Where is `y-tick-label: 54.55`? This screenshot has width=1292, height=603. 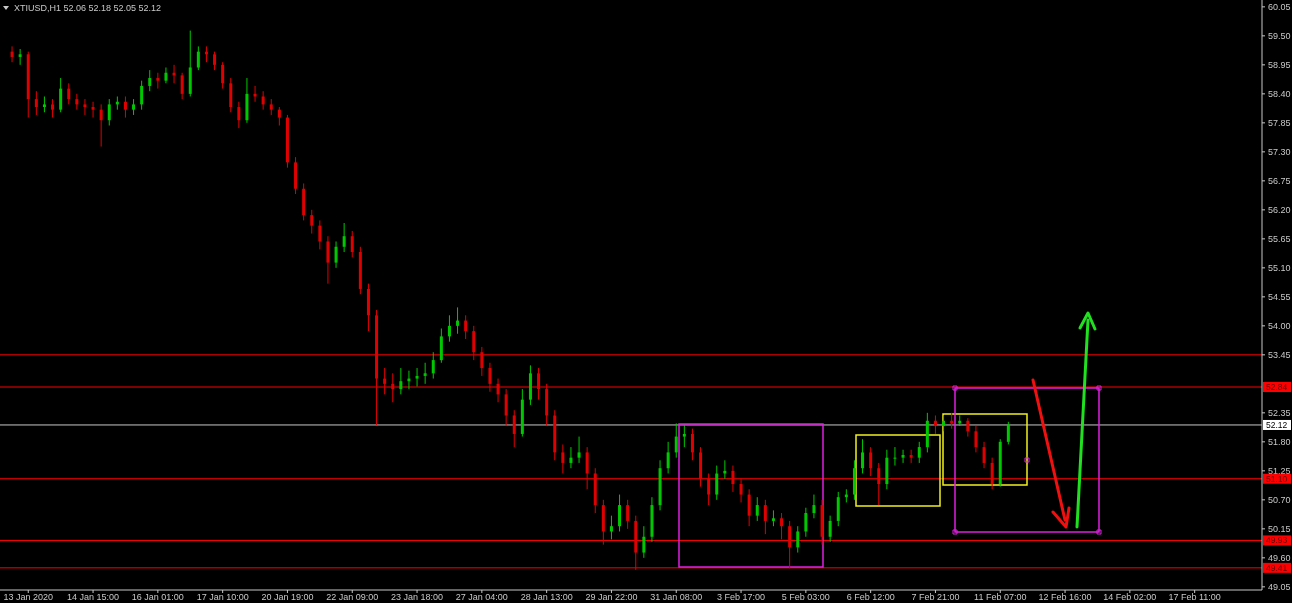 y-tick-label: 54.55 is located at coordinates (1279, 297).